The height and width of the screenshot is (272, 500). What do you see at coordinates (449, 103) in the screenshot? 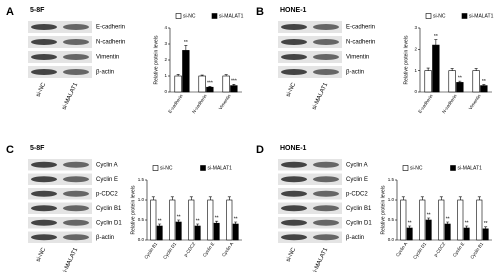
I see `x-tick-label: N-cadherin` at bounding box center [449, 103].